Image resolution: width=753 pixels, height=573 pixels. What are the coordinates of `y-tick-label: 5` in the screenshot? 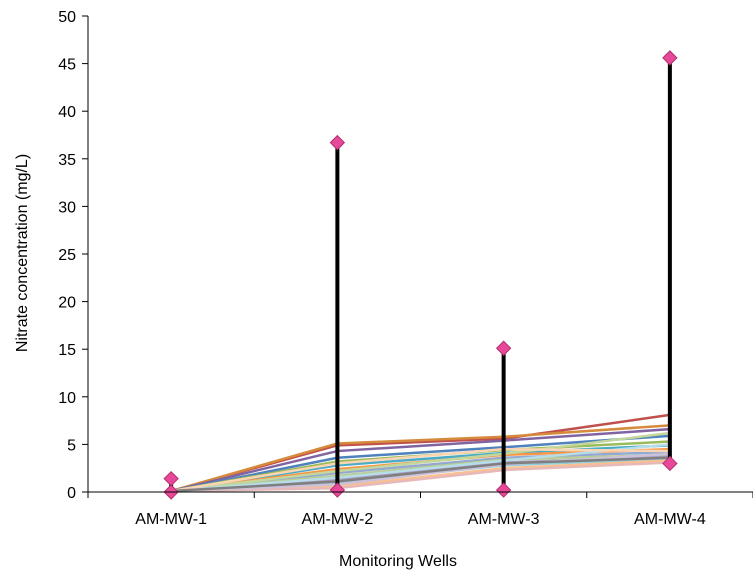 It's located at (71, 445).